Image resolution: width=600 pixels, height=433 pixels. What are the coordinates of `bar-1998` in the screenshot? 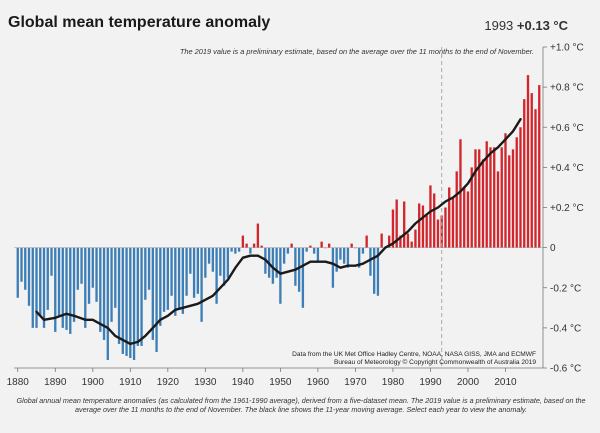 It's located at (460, 193).